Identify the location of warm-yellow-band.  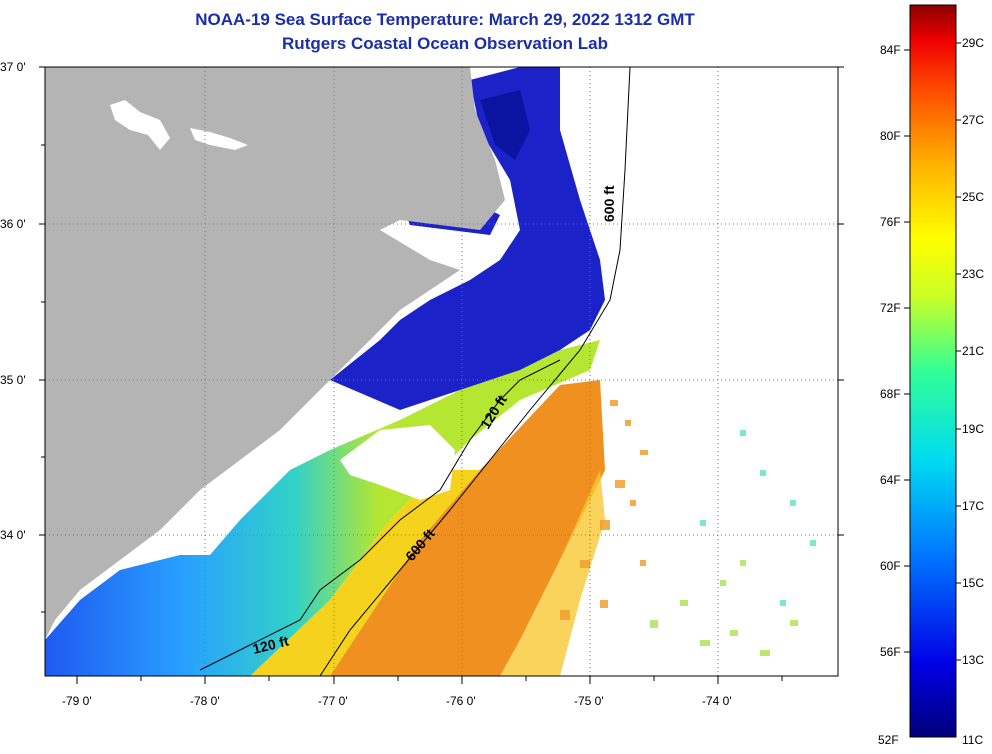
(365, 573).